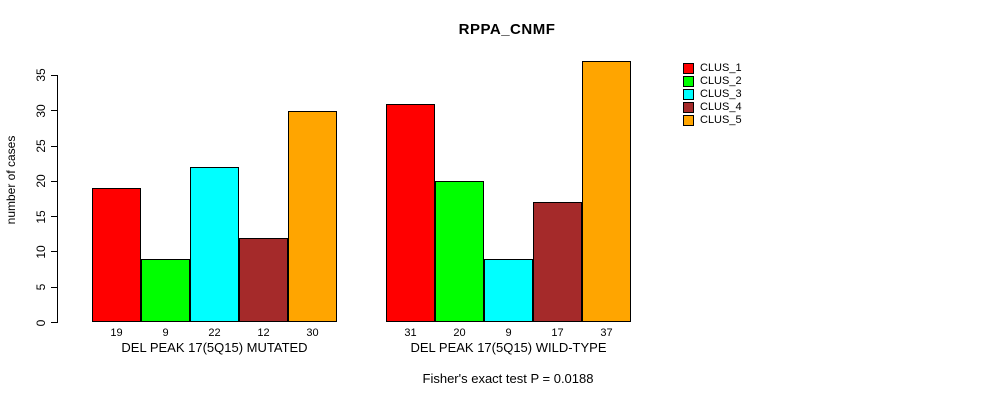 The height and width of the screenshot is (400, 990). What do you see at coordinates (606, 333) in the screenshot?
I see `bar-value-label: 37` at bounding box center [606, 333].